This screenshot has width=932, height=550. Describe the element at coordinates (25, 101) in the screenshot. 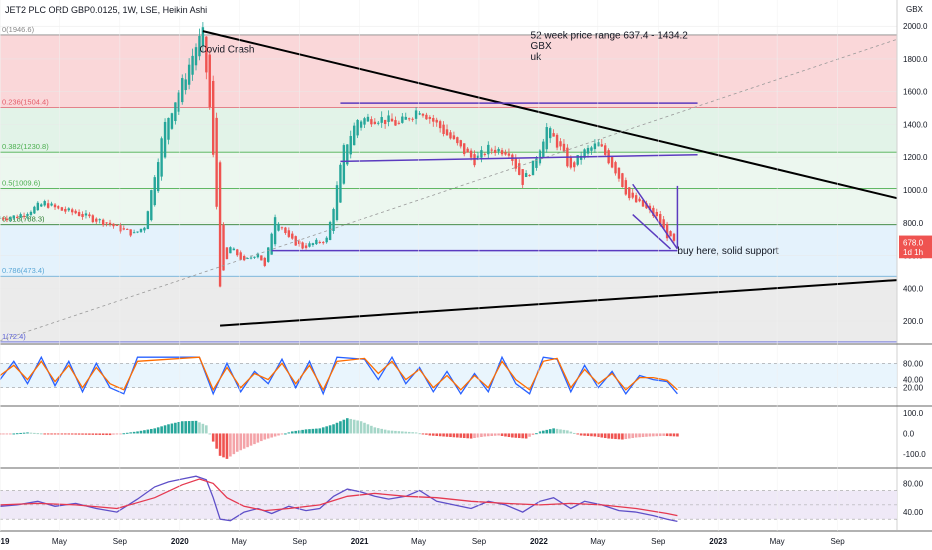

I see `fib-label: 0.236(1504.4)` at that location.